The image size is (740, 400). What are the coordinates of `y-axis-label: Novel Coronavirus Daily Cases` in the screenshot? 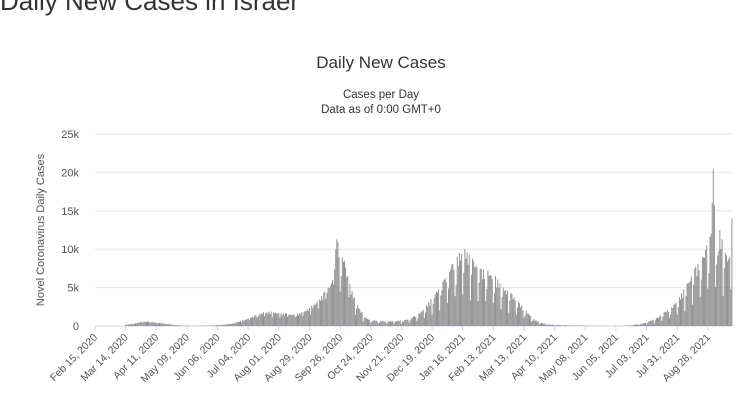 It's located at (41, 229).